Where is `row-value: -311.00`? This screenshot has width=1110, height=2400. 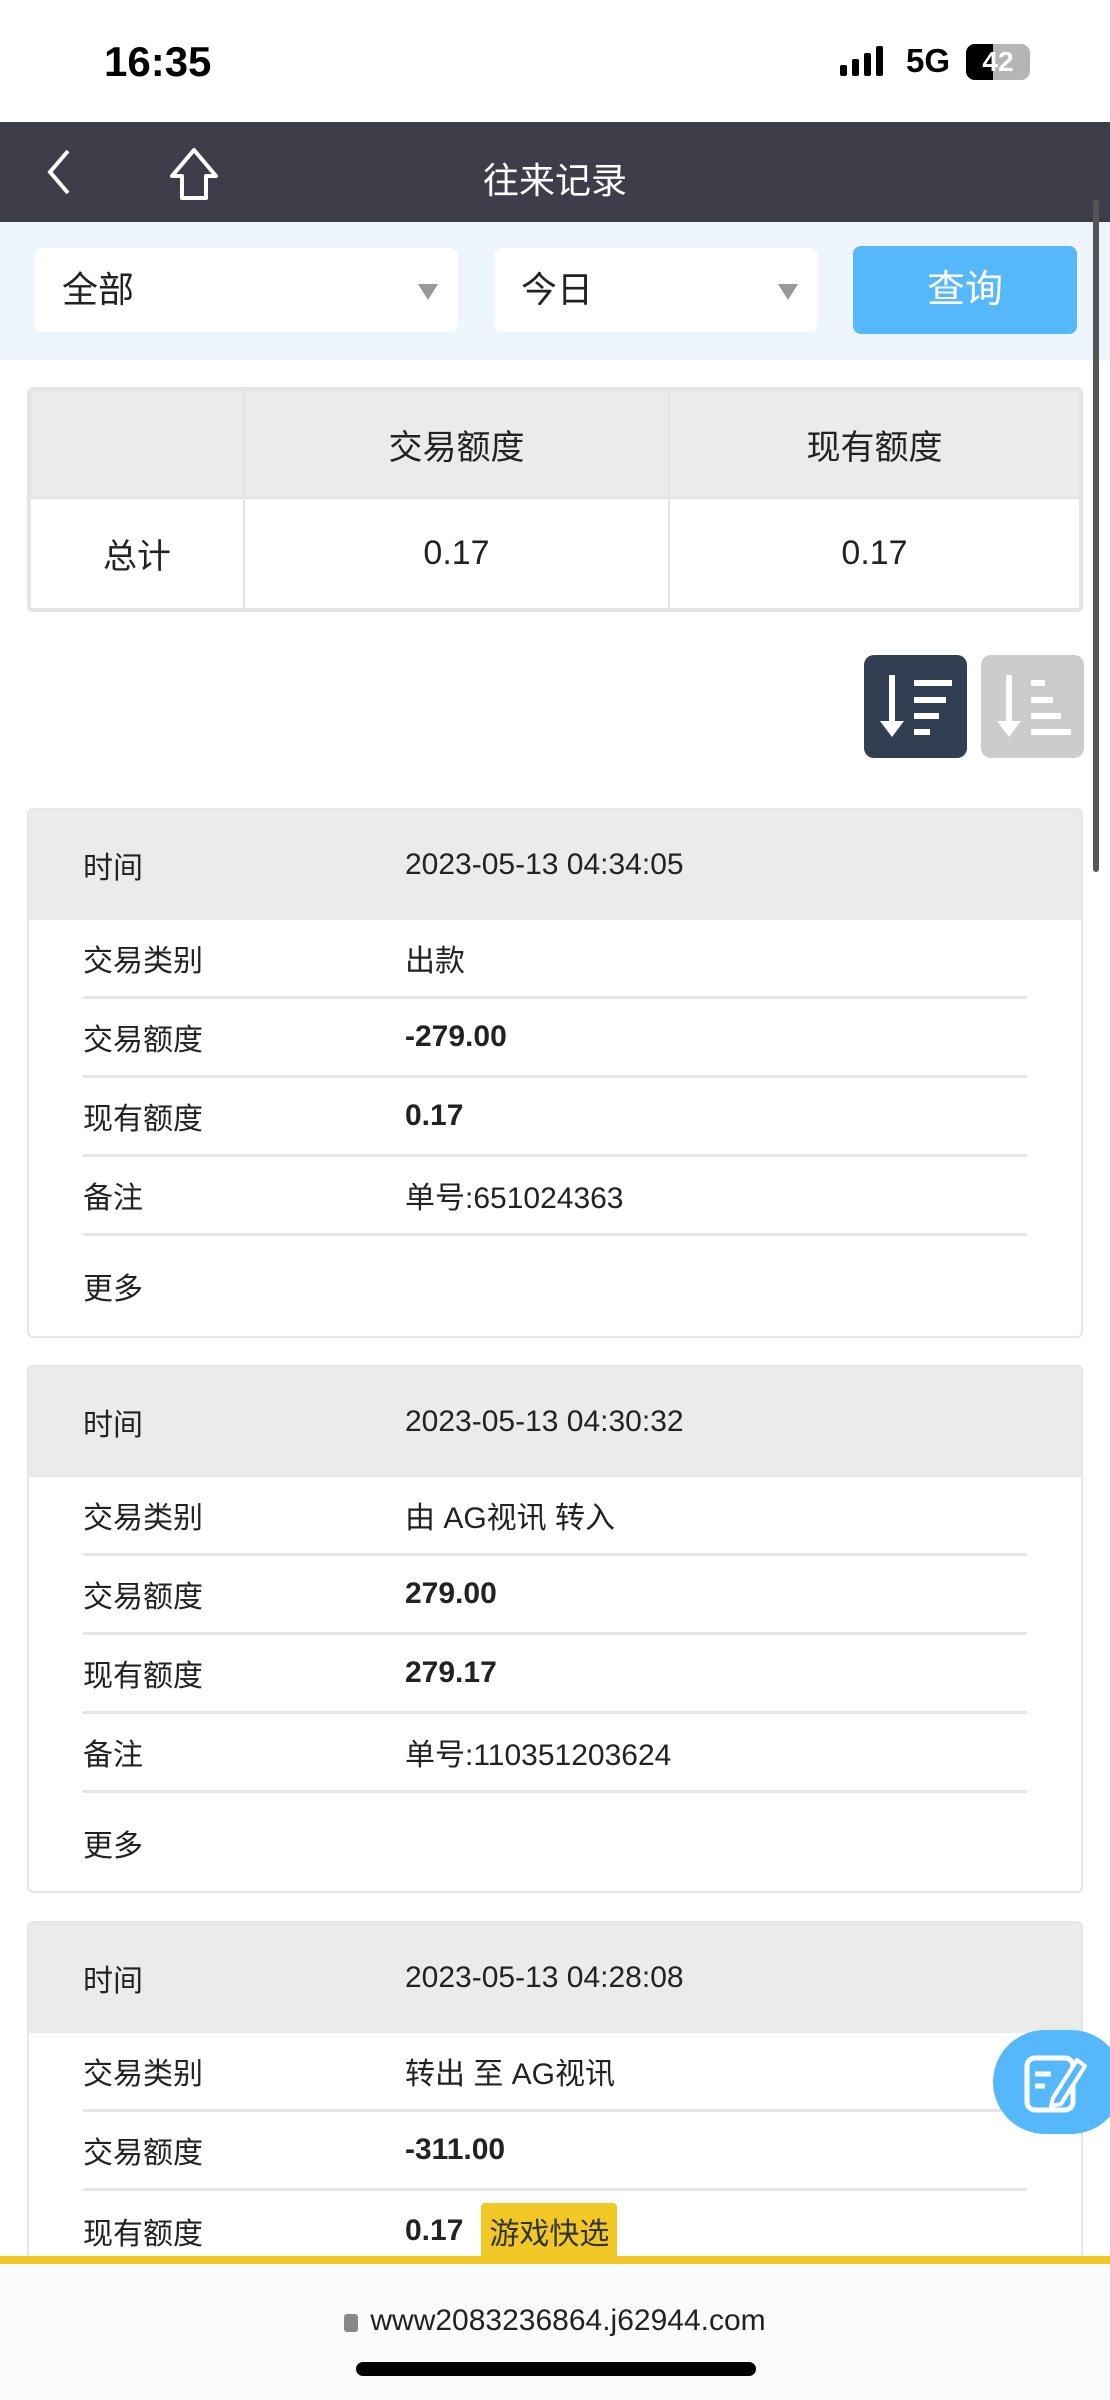 row-value: -311.00 is located at coordinates (455, 2149).